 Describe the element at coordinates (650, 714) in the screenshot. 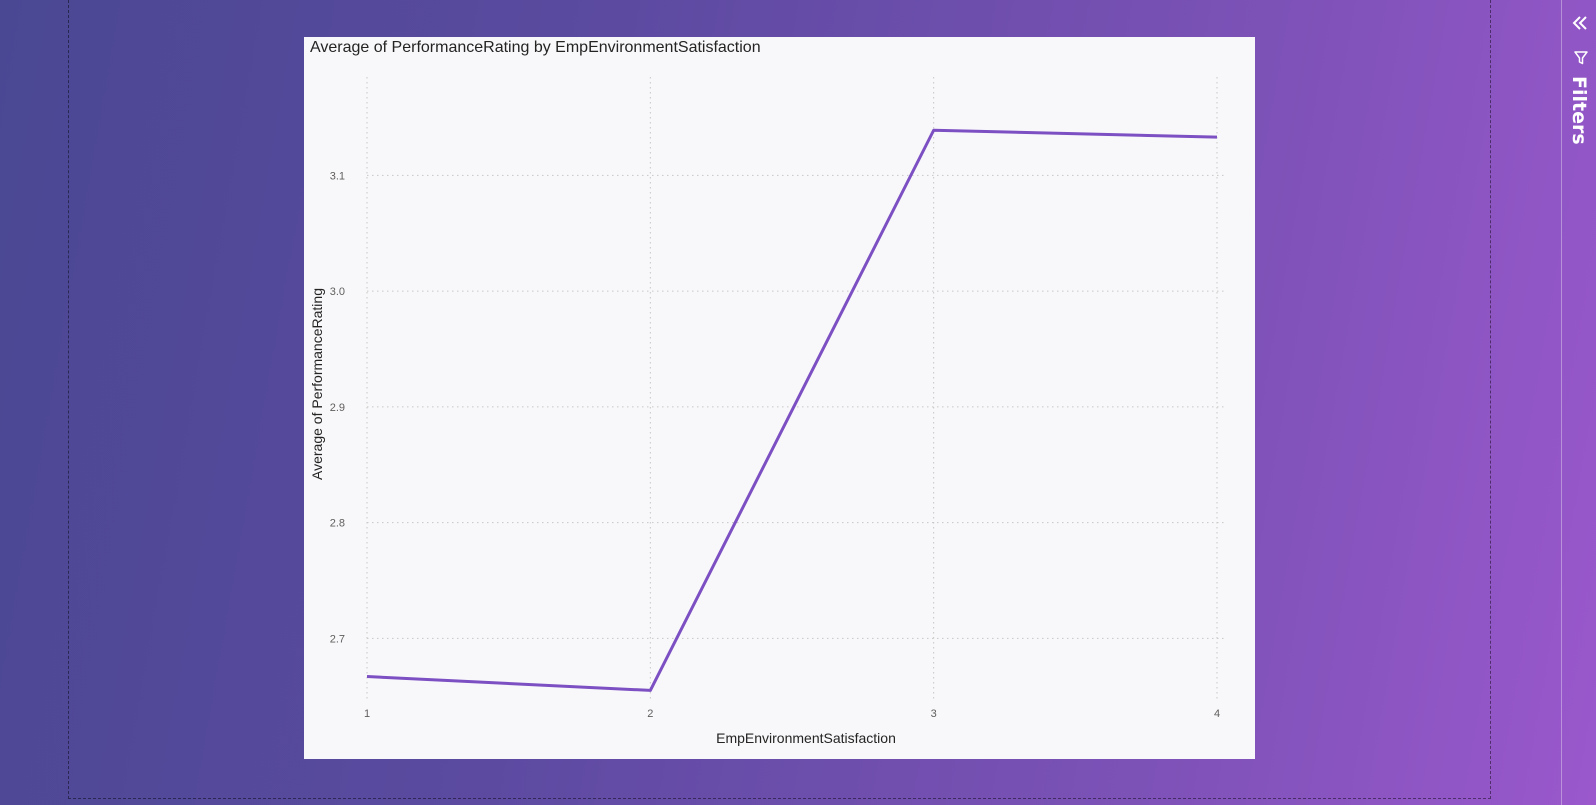

I see `x-tick-label: 2` at that location.